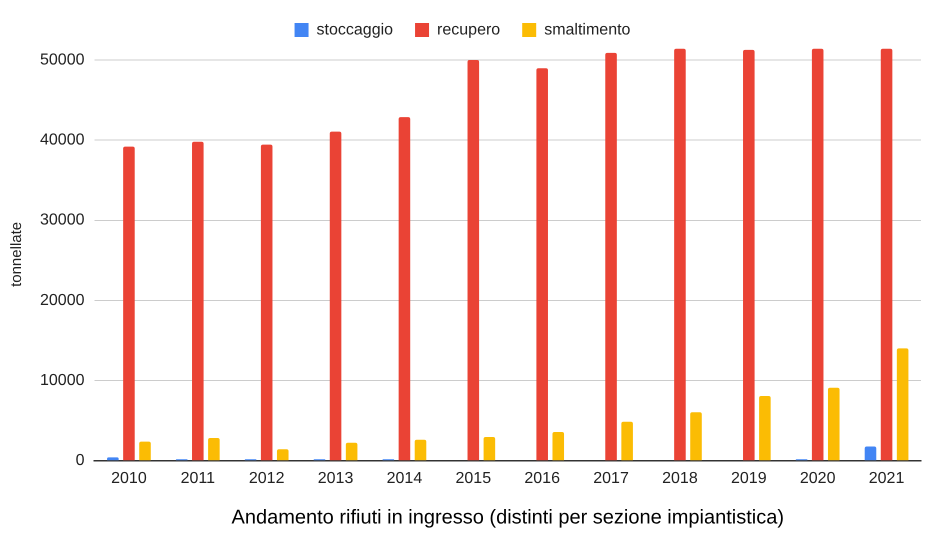 The height and width of the screenshot is (538, 929). I want to click on legend-label: smaltimento, so click(587, 29).